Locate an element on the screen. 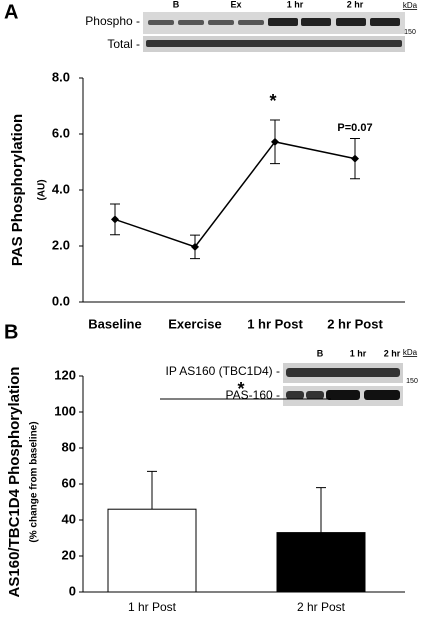 Image resolution: width=422 pixels, height=617 pixels. y-tick-label: 2.0 is located at coordinates (61, 244).